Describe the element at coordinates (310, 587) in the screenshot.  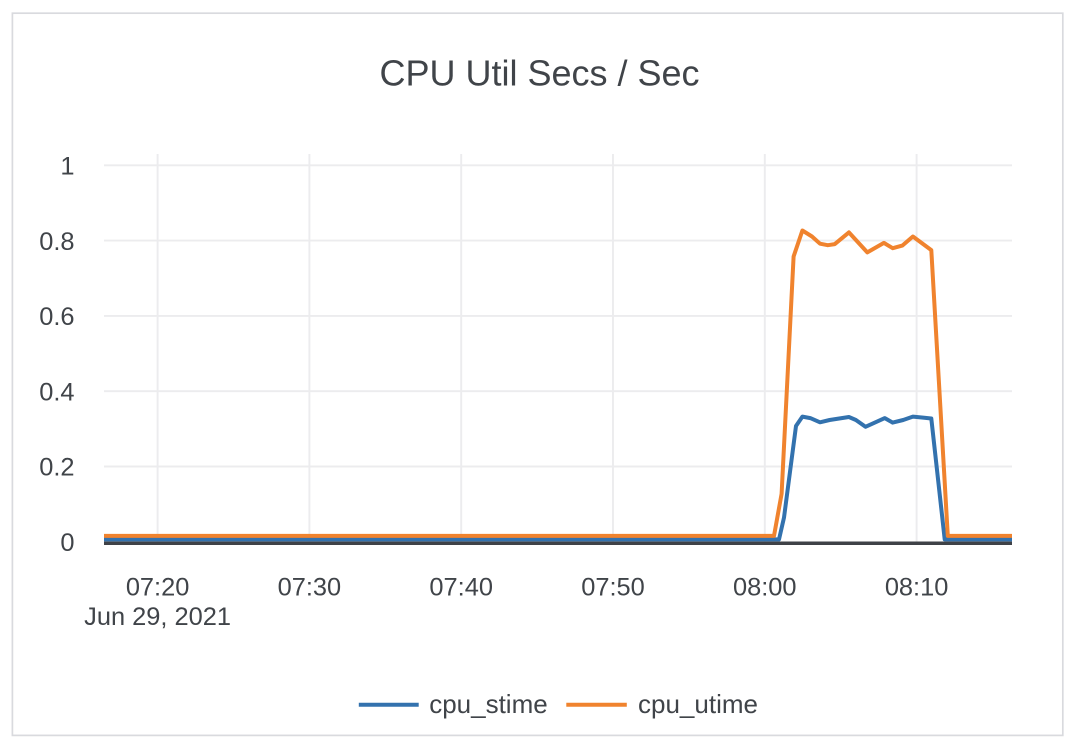
I see `svg-text: 07:30` at that location.